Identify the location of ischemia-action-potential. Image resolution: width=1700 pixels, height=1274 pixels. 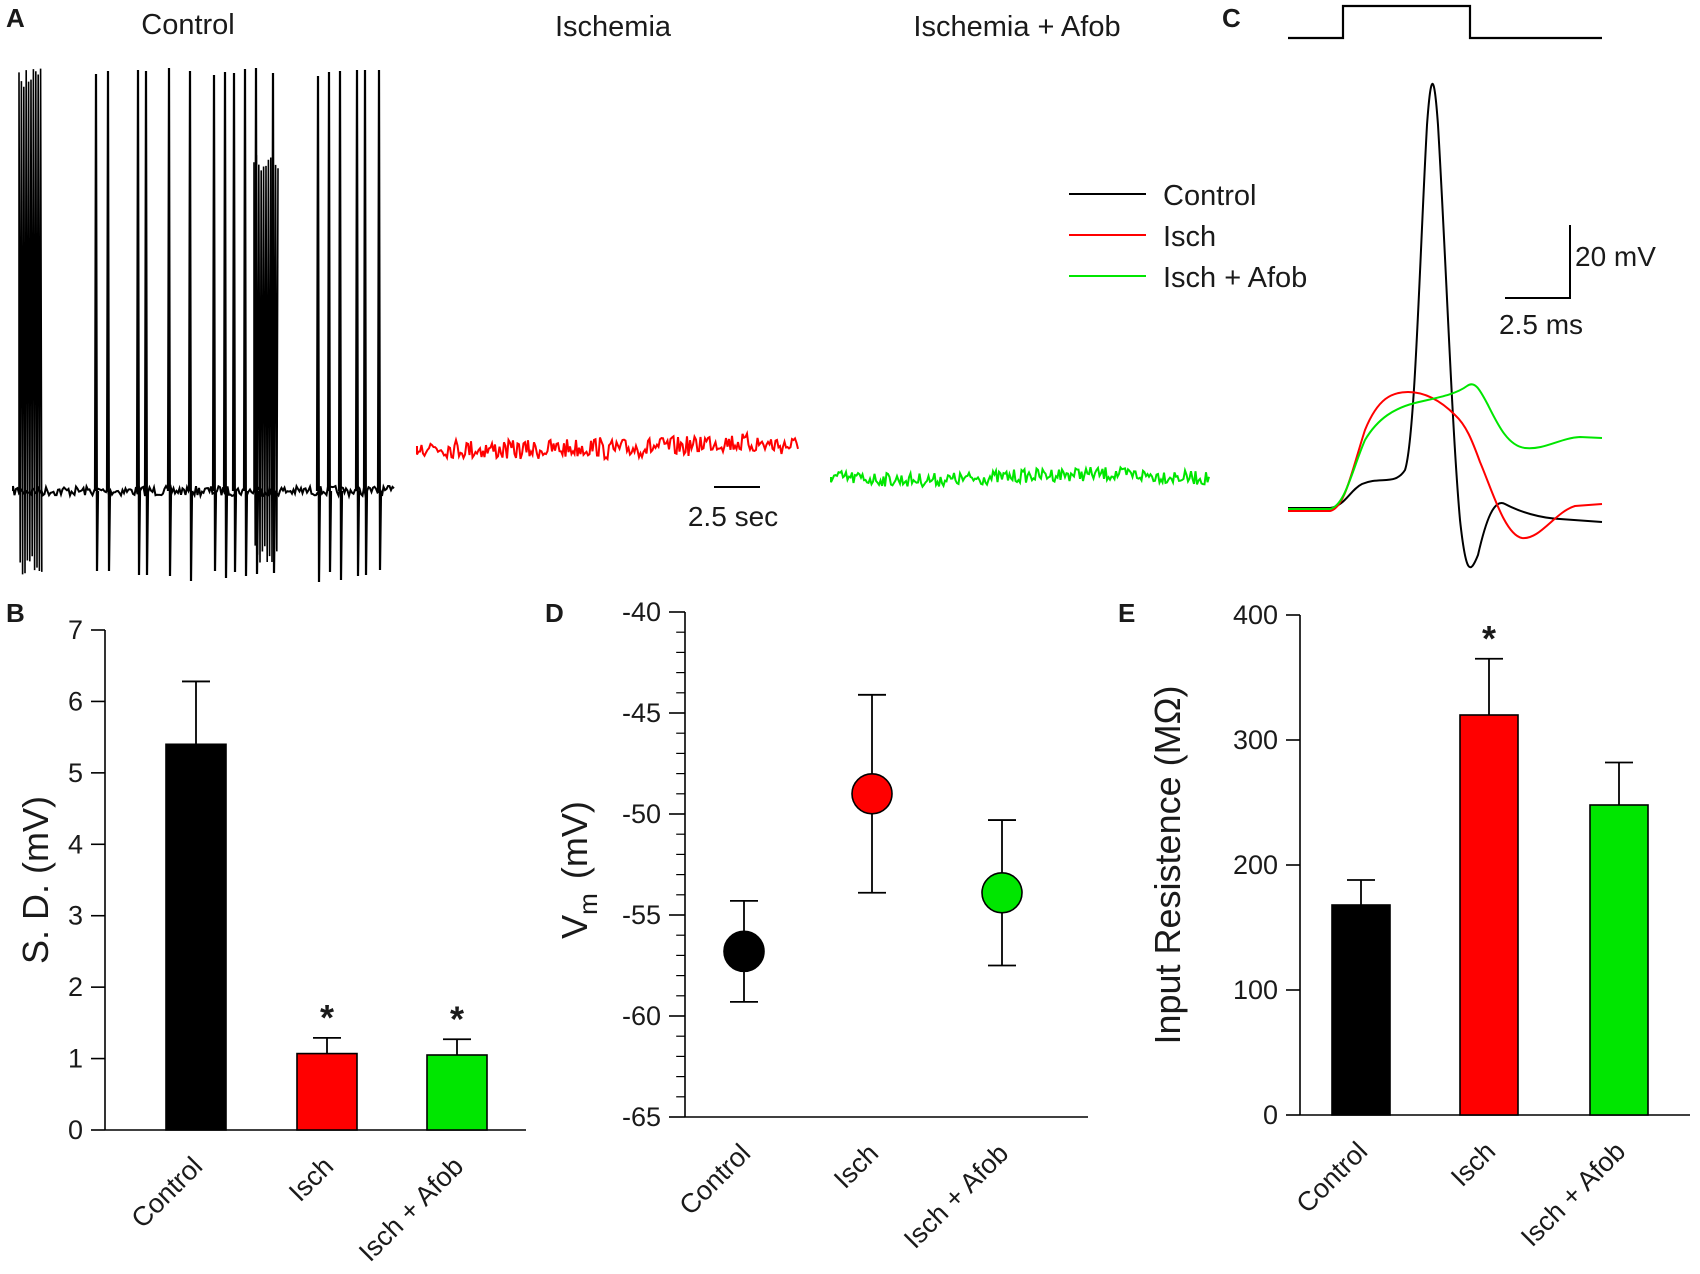
(1445, 465).